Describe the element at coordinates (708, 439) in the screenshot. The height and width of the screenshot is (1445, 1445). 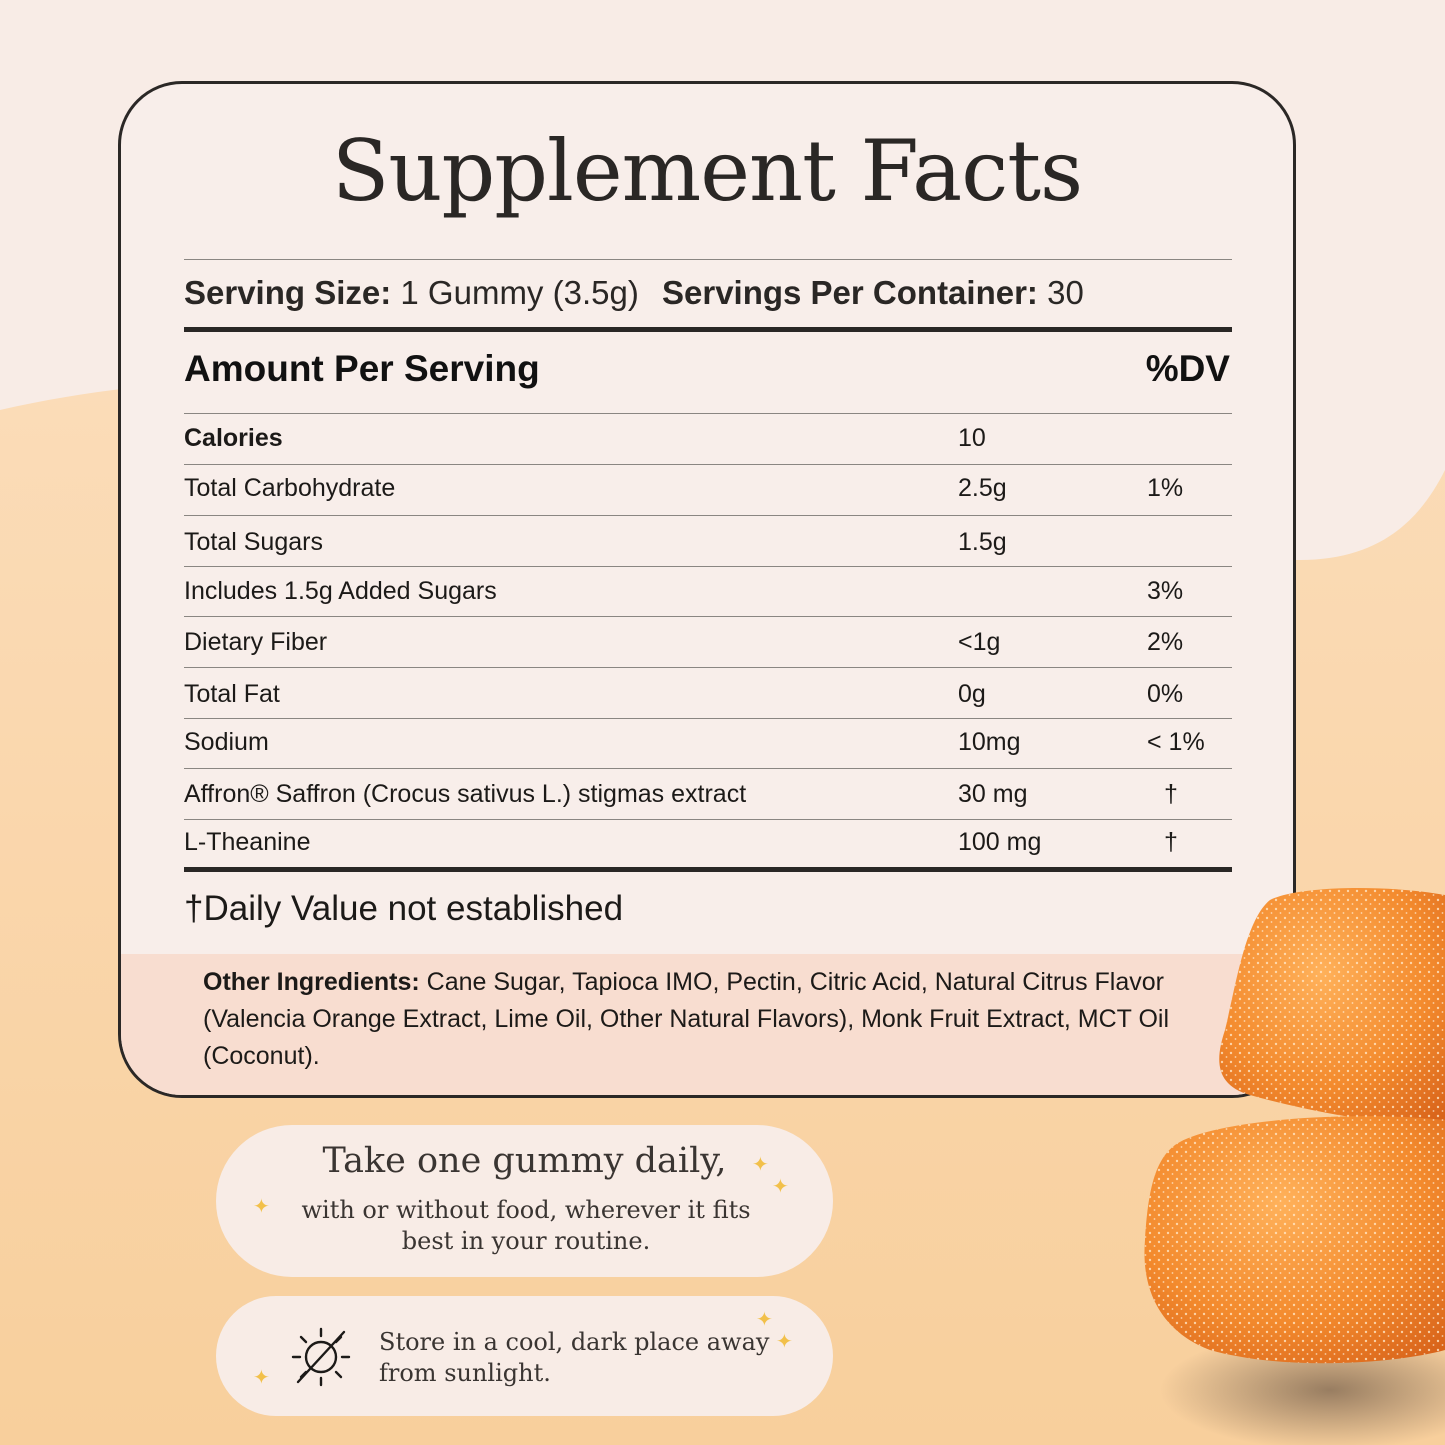
I see `table-row: Calories 10` at that location.